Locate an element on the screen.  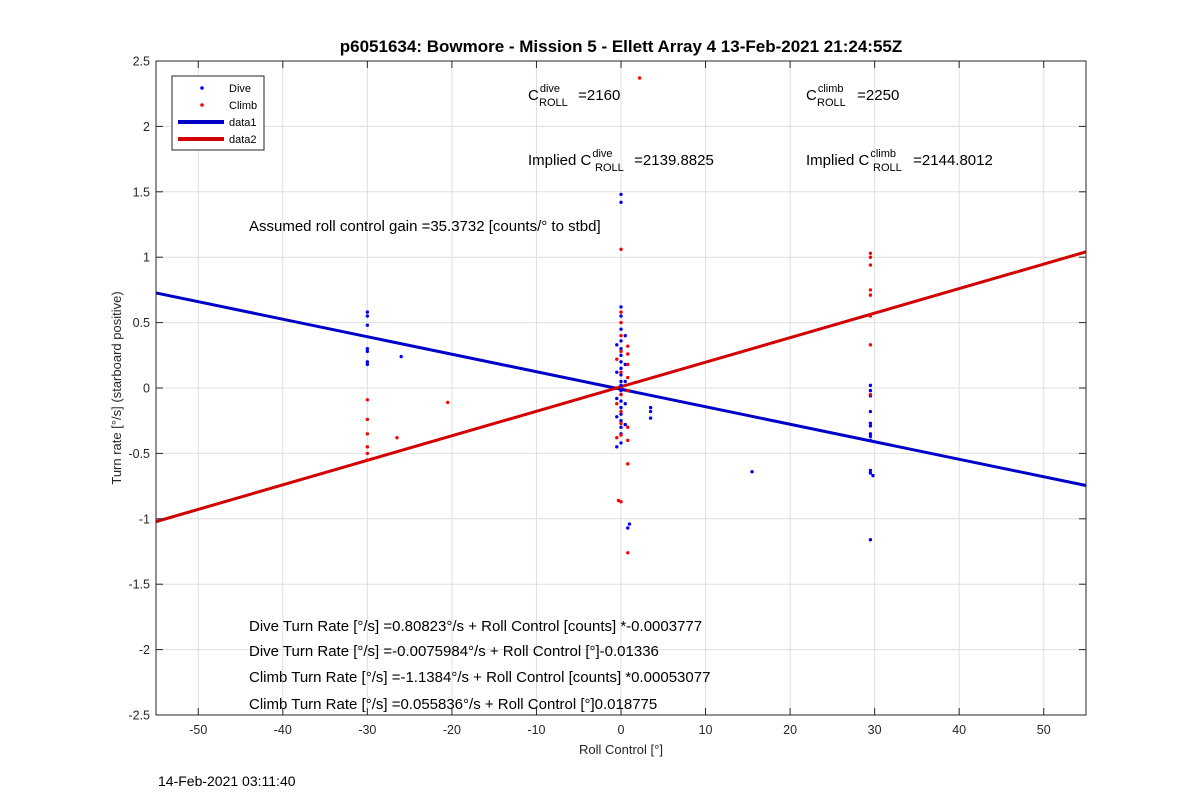
y-tick-label: -1 is located at coordinates (144, 519).